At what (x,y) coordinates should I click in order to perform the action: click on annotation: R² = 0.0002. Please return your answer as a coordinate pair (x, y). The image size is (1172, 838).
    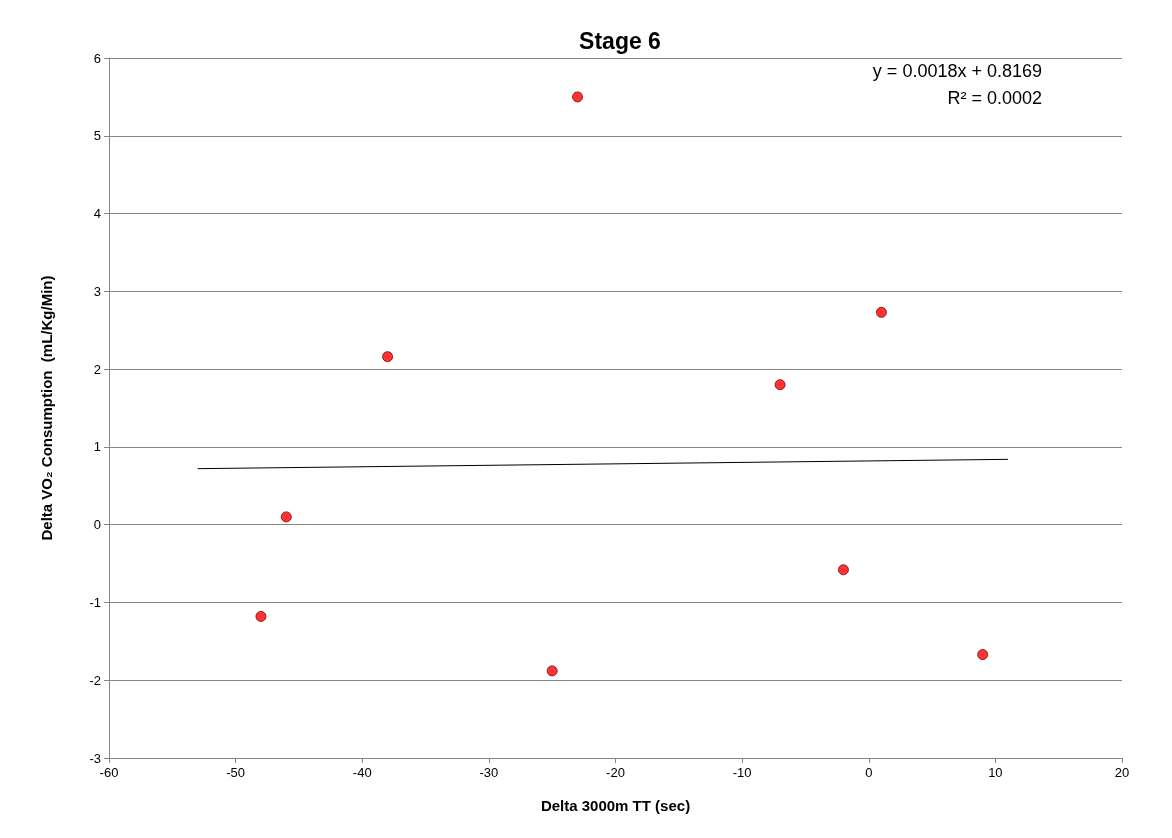
    Looking at the image, I should click on (994, 98).